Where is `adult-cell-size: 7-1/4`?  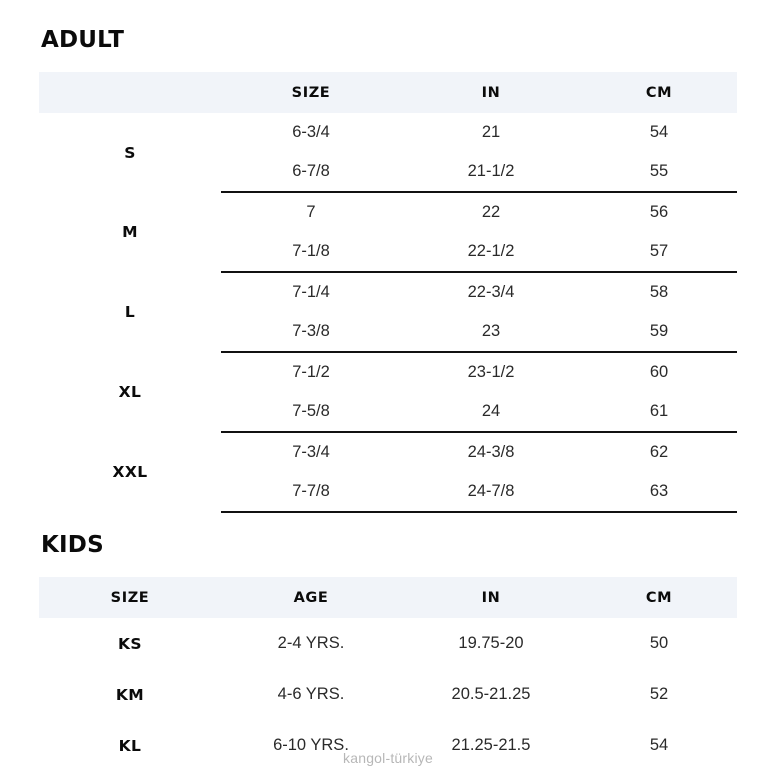 adult-cell-size: 7-1/4 is located at coordinates (311, 292).